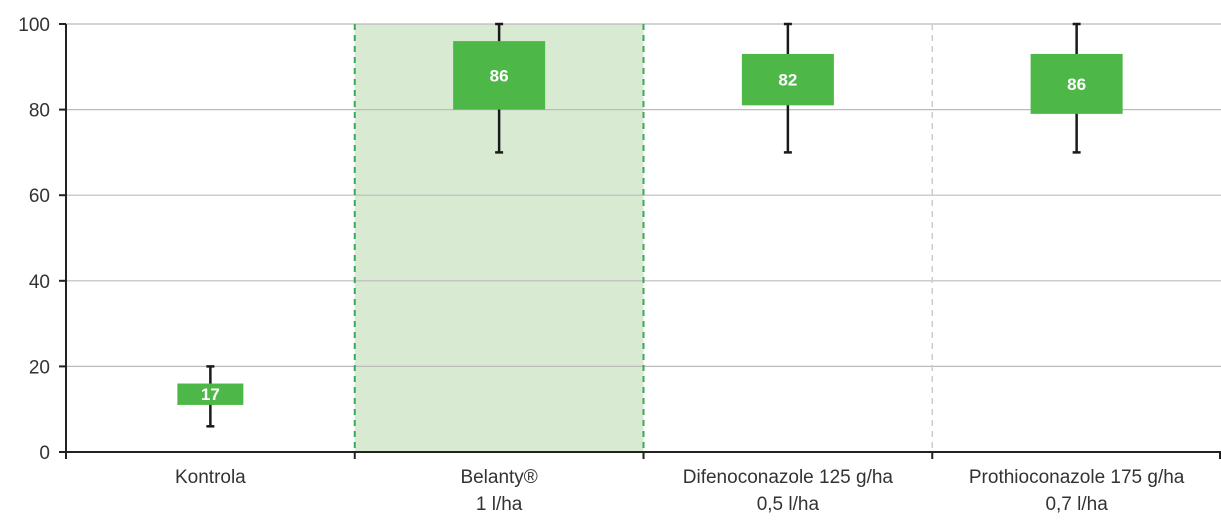 This screenshot has width=1221, height=520. What do you see at coordinates (788, 504) in the screenshot?
I see `category-label-line: 0,5 l/ha` at bounding box center [788, 504].